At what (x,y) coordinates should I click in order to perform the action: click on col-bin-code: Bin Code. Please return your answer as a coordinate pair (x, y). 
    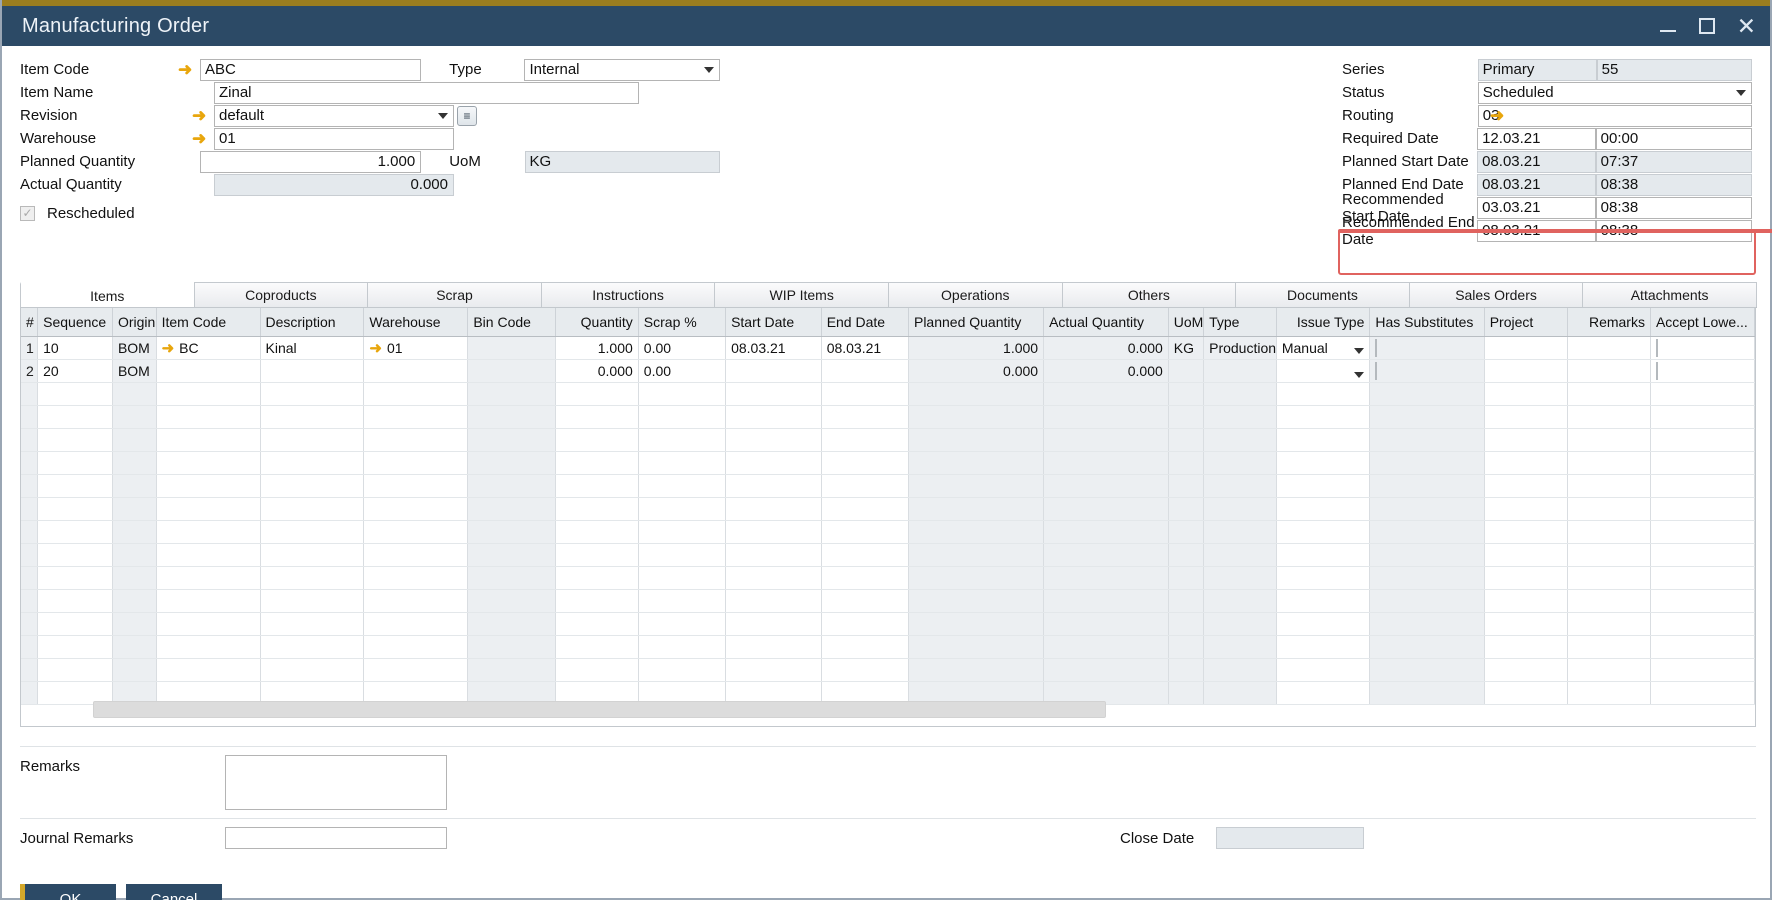
    Looking at the image, I should click on (511, 322).